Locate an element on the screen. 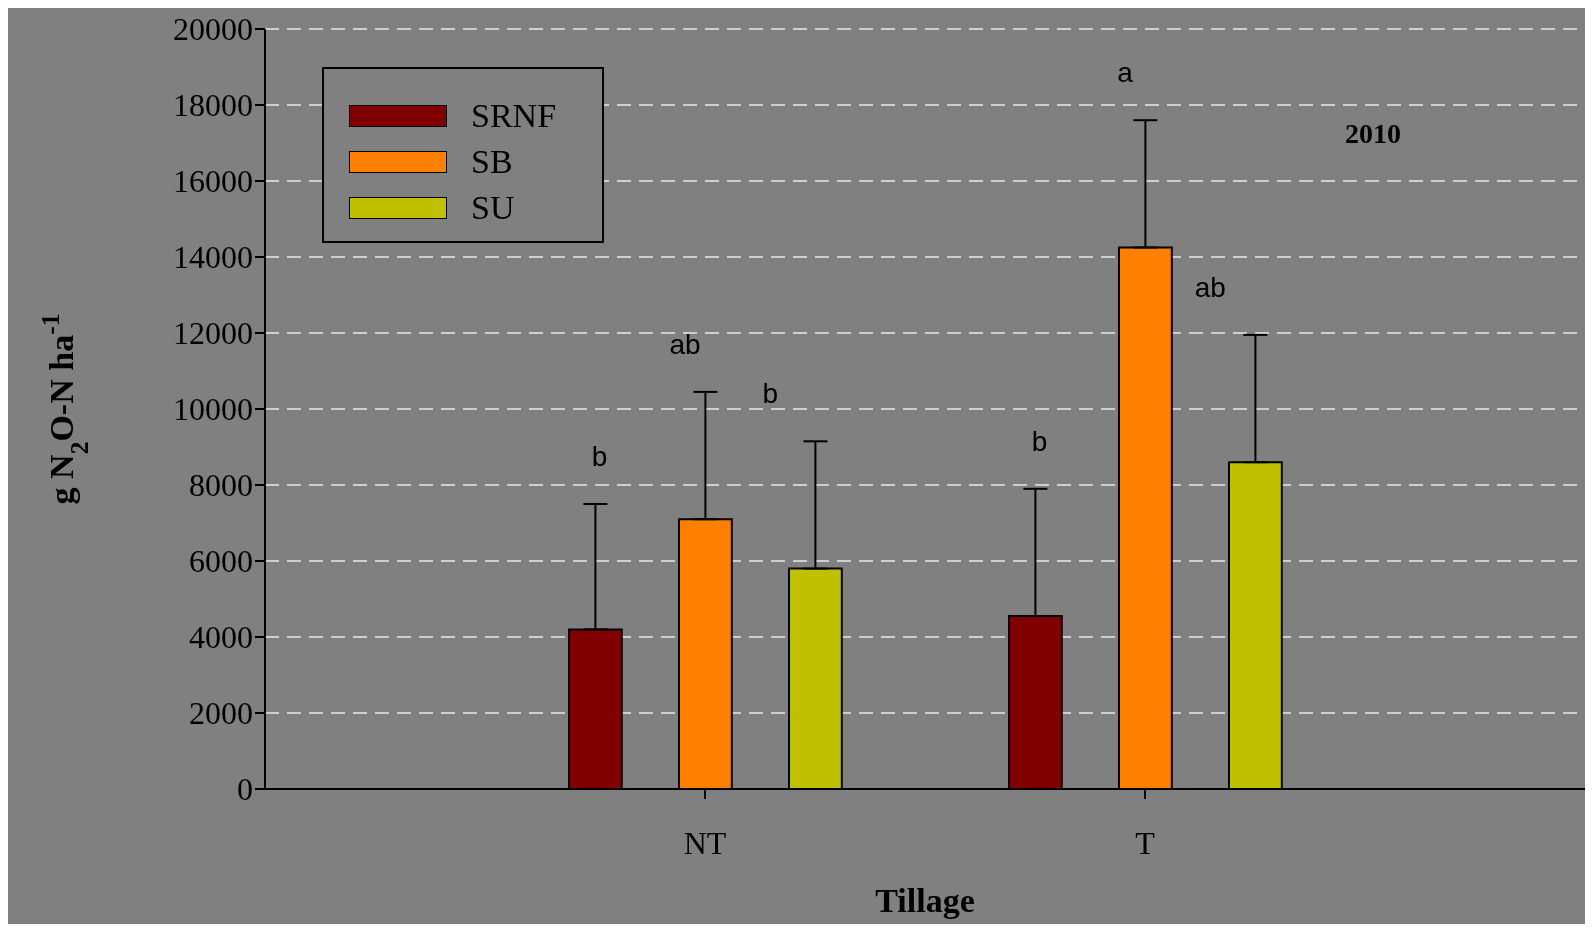 Image resolution: width=1593 pixels, height=932 pixels. annotation: a is located at coordinates (1125, 73).